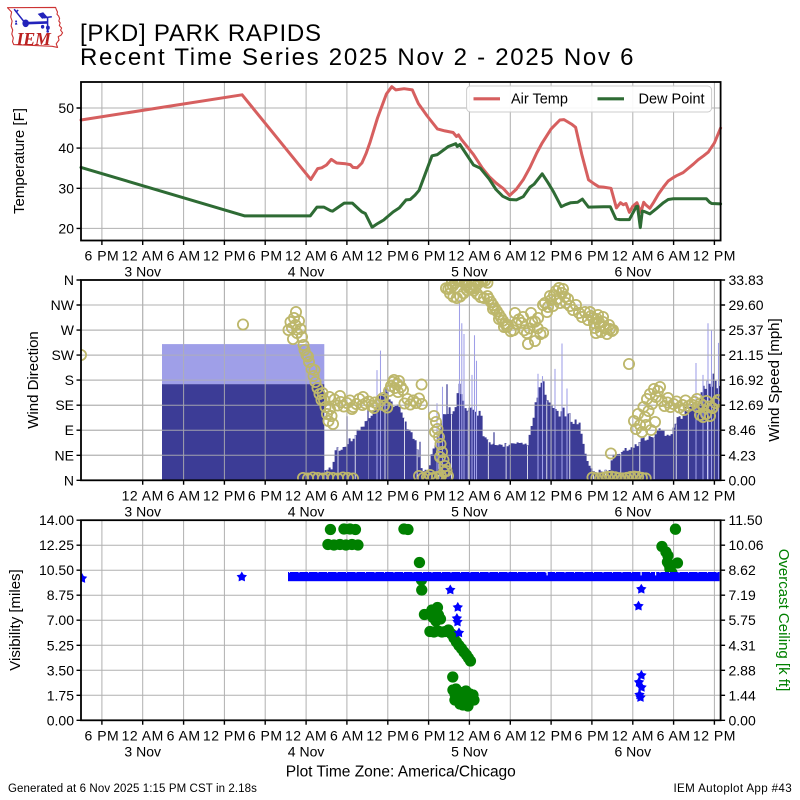  What do you see at coordinates (746, 280) in the screenshot?
I see `svg-text: 33.83` at bounding box center [746, 280].